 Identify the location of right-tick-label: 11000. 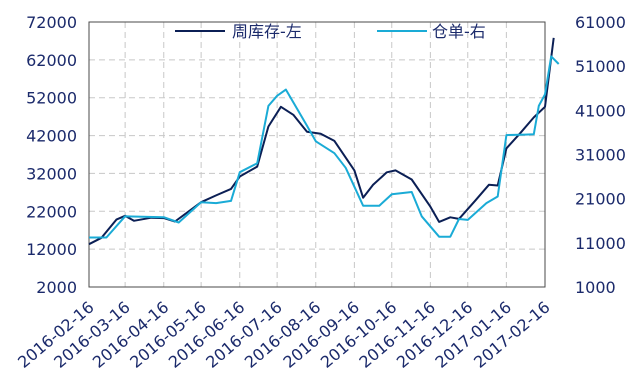
(600, 243).